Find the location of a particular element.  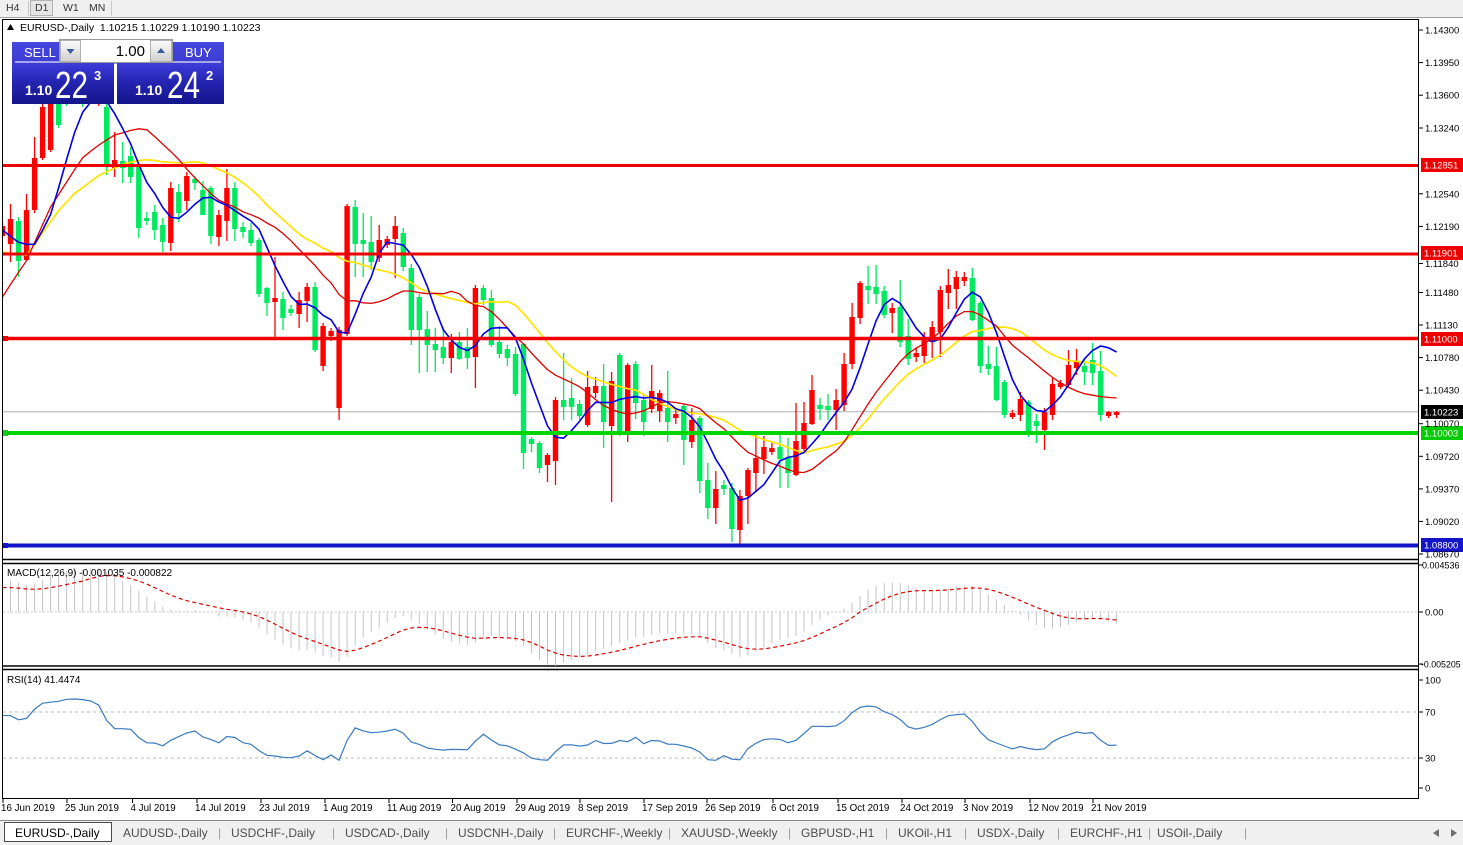

svg-text: 1.10003 is located at coordinates (1441, 434).